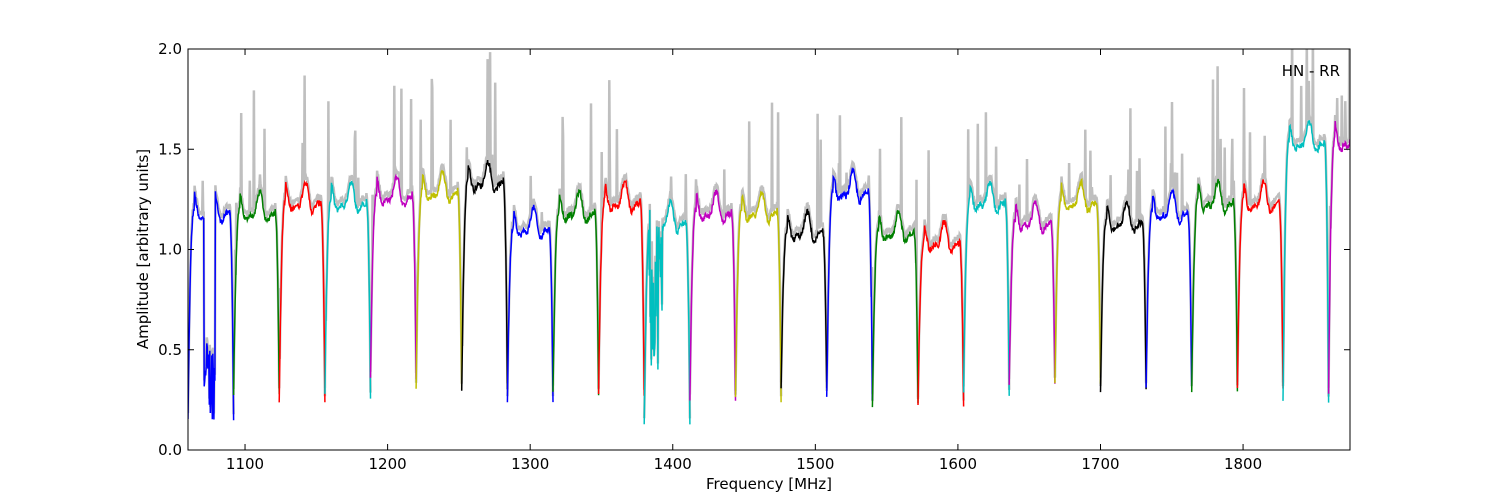 The width and height of the screenshot is (1500, 500). Describe the element at coordinates (673, 464) in the screenshot. I see `x-tick-label: 1400` at that location.